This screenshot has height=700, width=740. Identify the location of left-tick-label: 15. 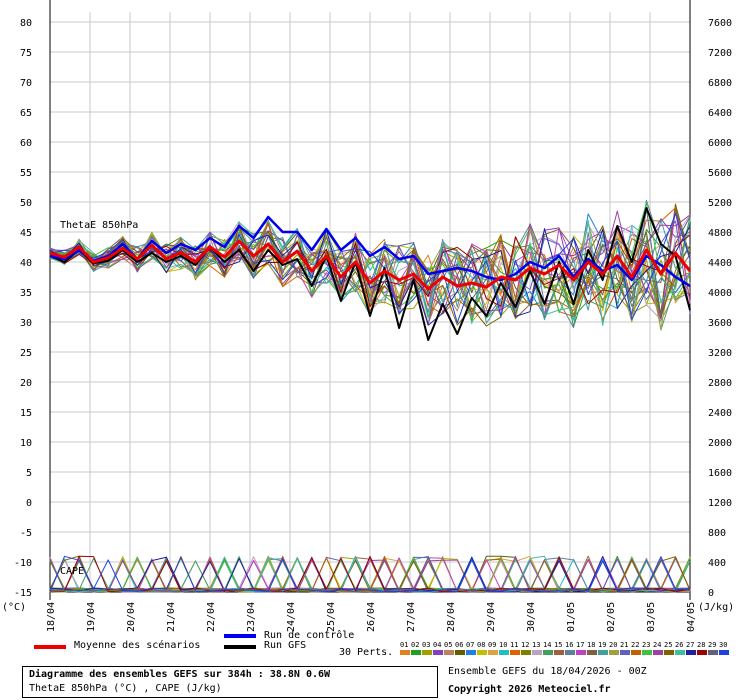
(26, 413).